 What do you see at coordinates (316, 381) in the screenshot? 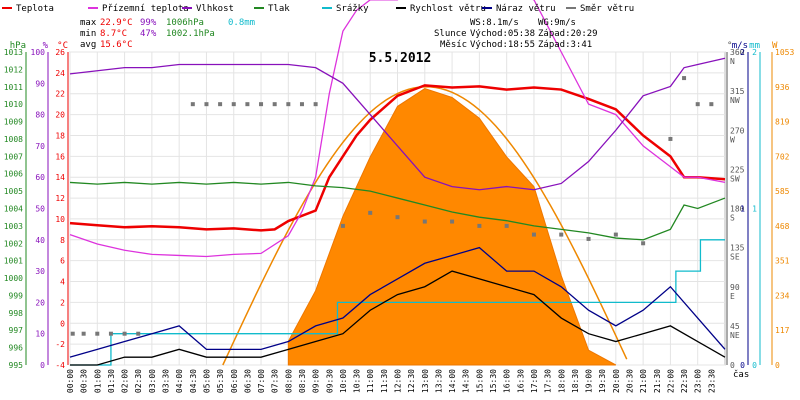
I see `x-tick-label: 09:00` at bounding box center [316, 381].